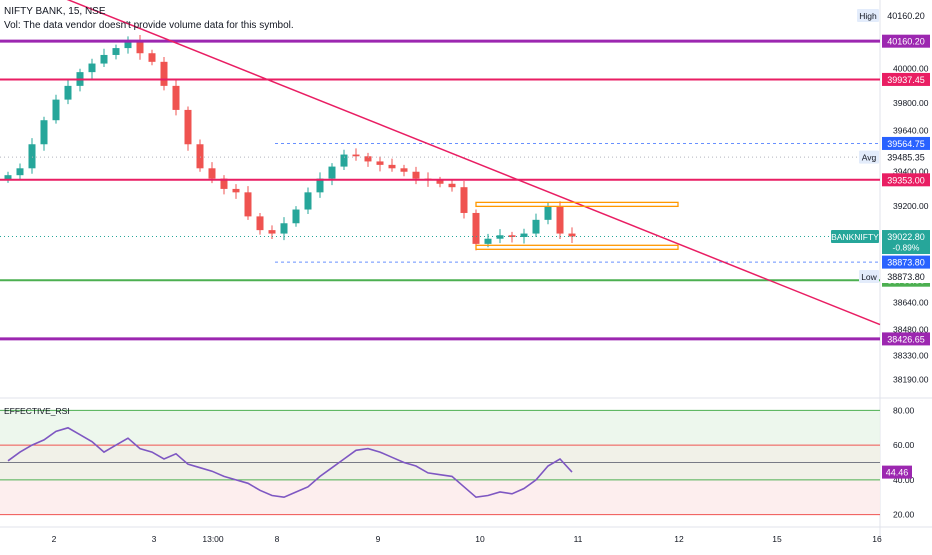  I want to click on rsi-tick-label: 80.00, so click(904, 410).